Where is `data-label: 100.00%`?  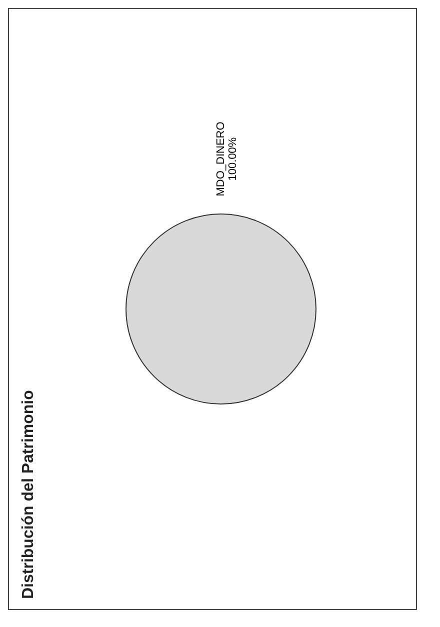
data-label: 100.00% is located at coordinates (233, 159).